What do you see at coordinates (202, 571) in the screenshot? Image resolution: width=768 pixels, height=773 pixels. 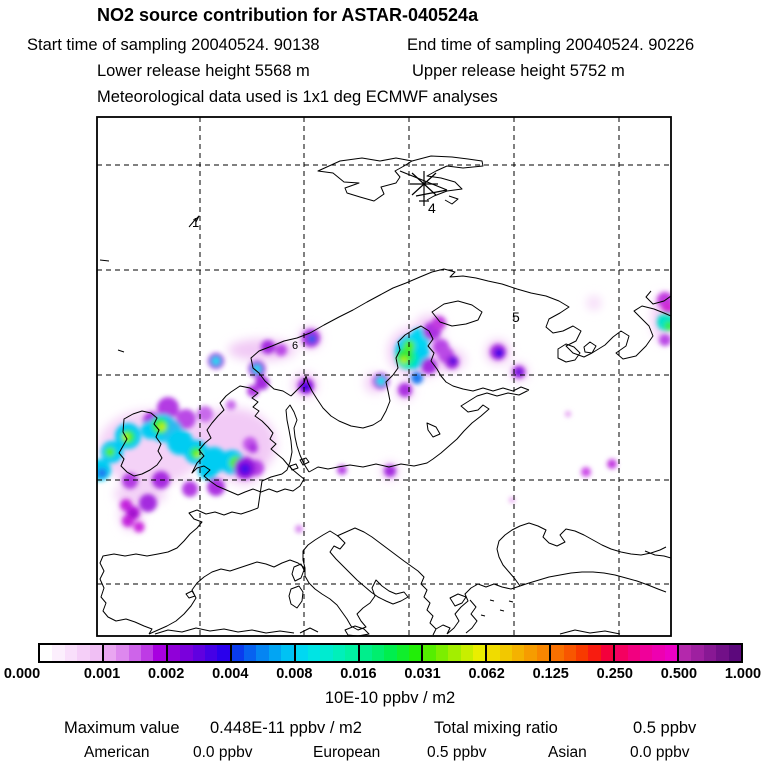 I see `coast-france-iberia` at bounding box center [202, 571].